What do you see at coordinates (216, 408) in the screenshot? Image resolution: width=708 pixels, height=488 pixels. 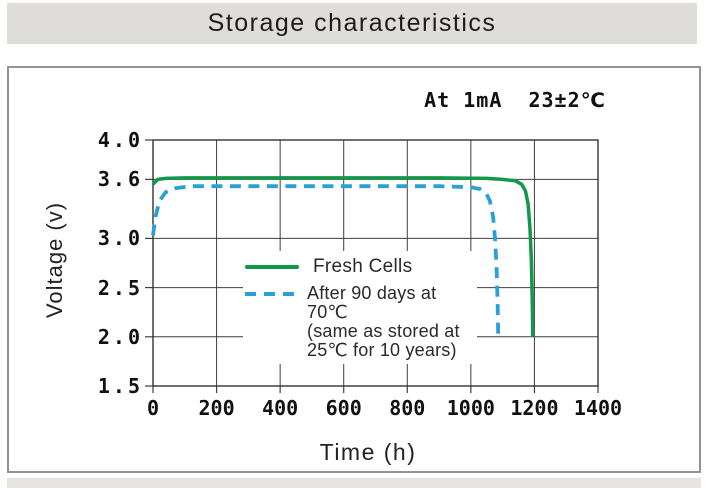 I see `x-tick-label: 200` at bounding box center [216, 408].